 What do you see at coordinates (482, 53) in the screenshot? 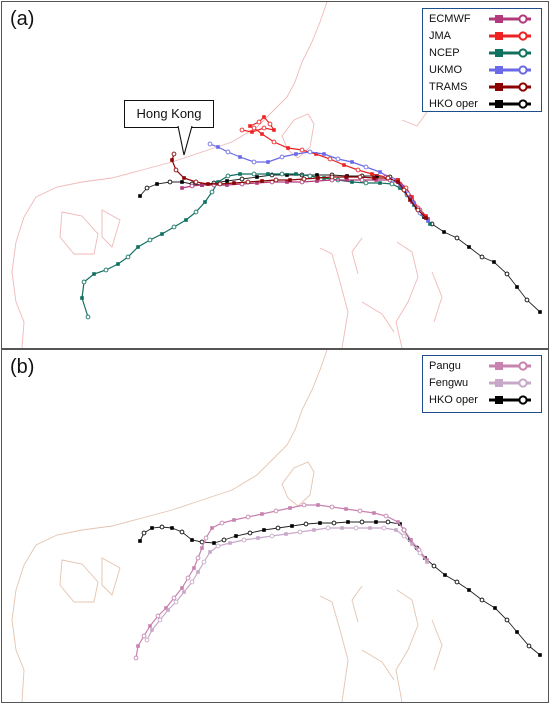
I see `panel-a-legend-entry: NCEP` at bounding box center [482, 53].